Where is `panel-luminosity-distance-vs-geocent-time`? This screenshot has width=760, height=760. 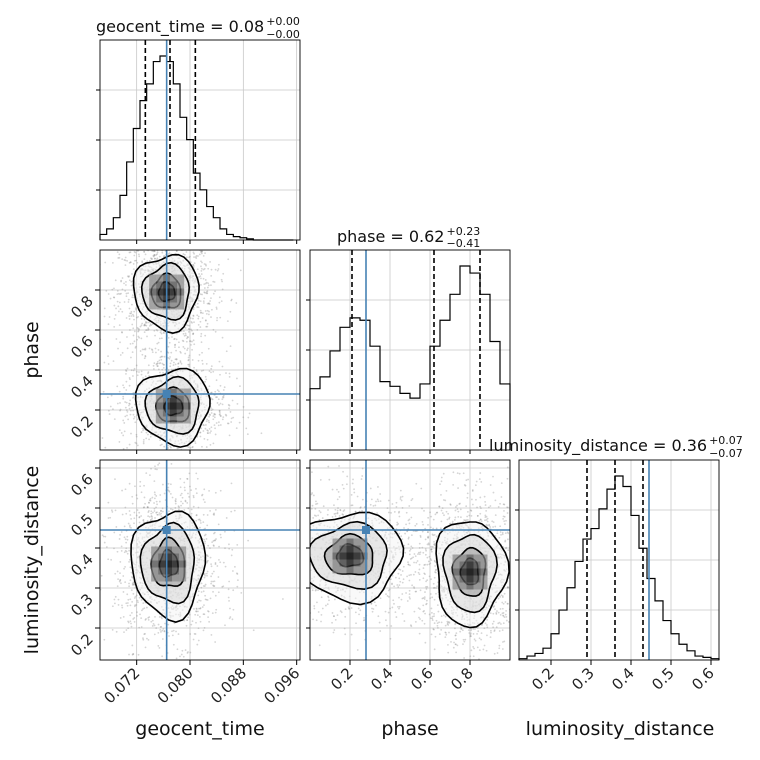 panel-luminosity-distance-vs-geocent-time is located at coordinates (200, 560).